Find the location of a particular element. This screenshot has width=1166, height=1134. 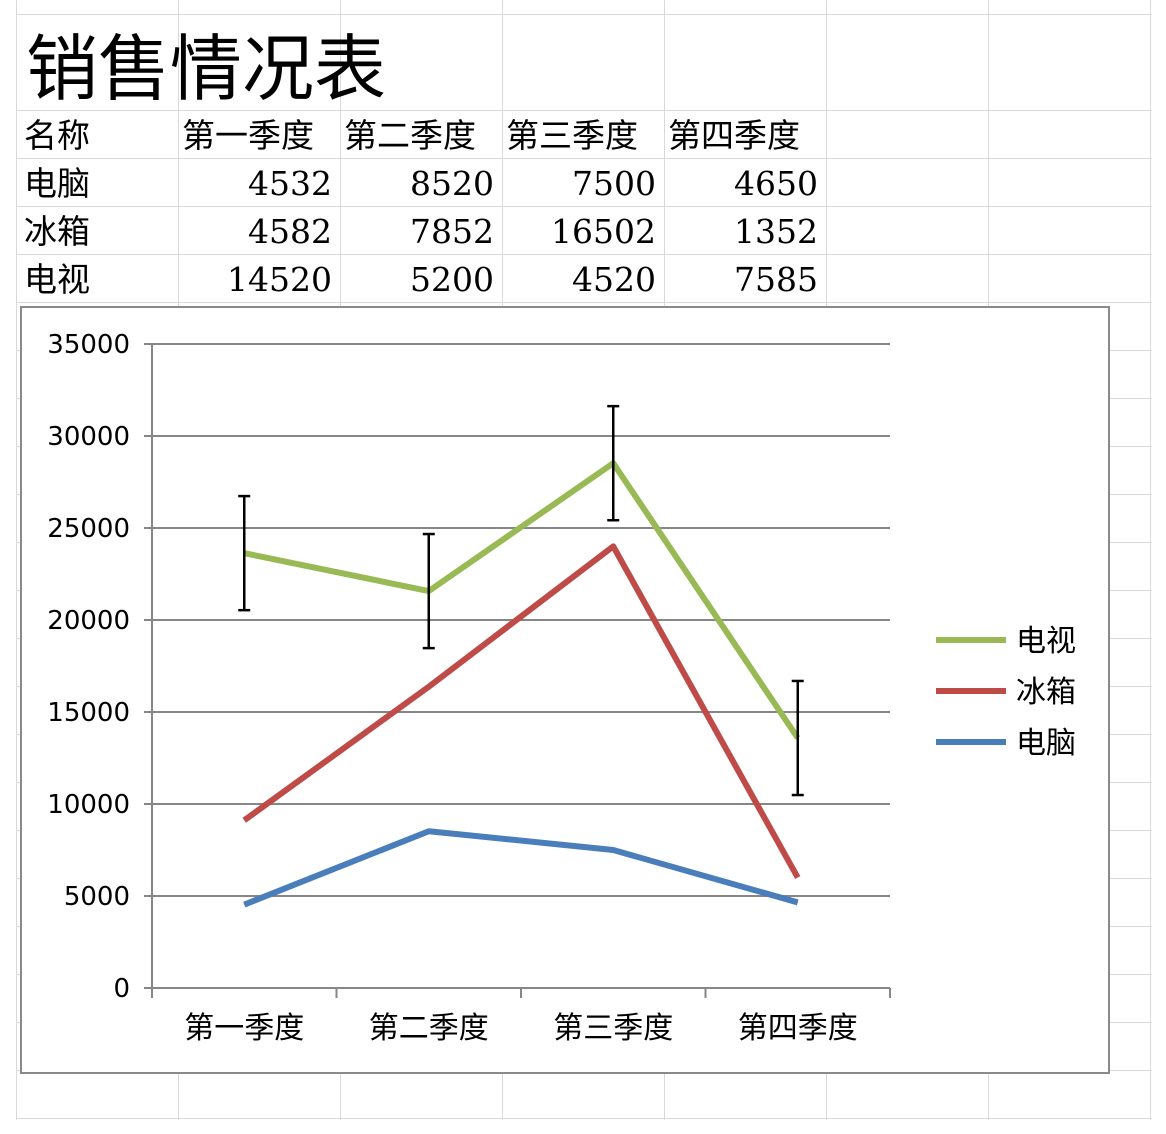

x-tick-label: 第三季度 is located at coordinates (613, 1028).